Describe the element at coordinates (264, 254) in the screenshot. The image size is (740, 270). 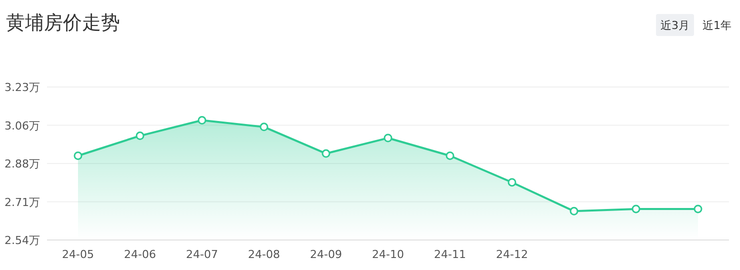
I see `x-tick-label: 24-08` at that location.